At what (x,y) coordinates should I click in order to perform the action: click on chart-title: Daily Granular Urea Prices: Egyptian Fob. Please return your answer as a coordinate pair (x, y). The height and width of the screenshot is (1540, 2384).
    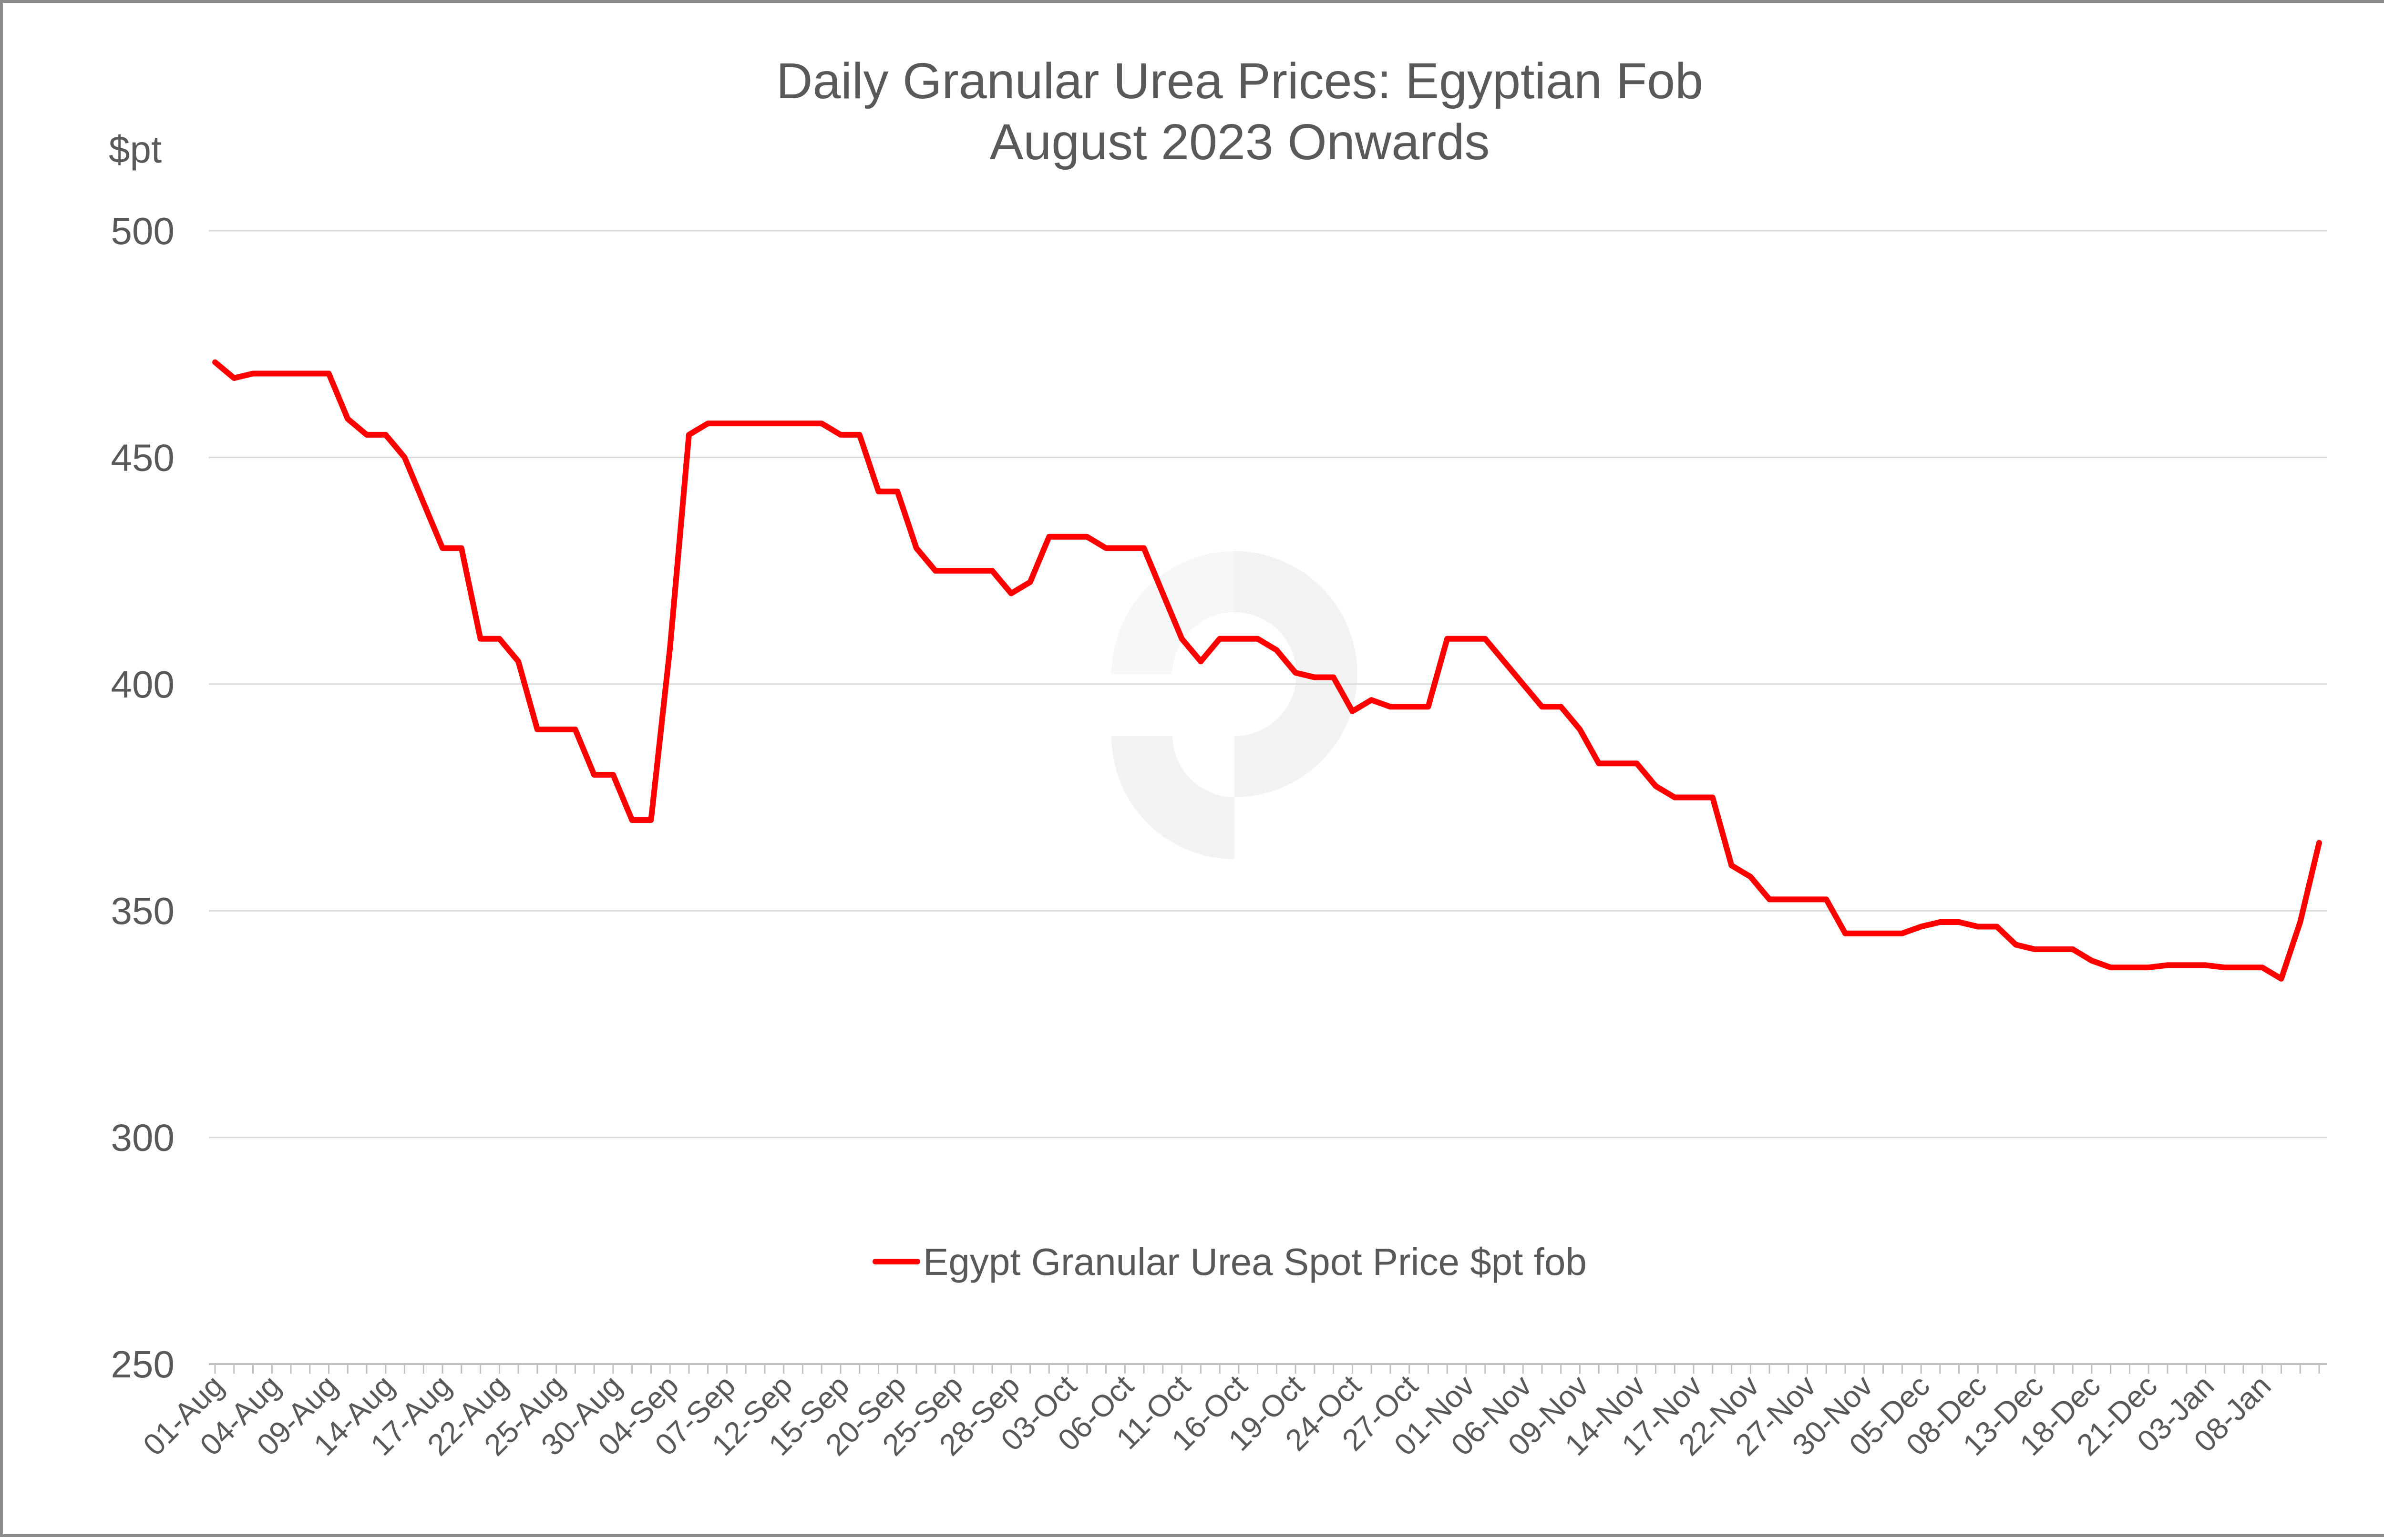
    Looking at the image, I should click on (1239, 81).